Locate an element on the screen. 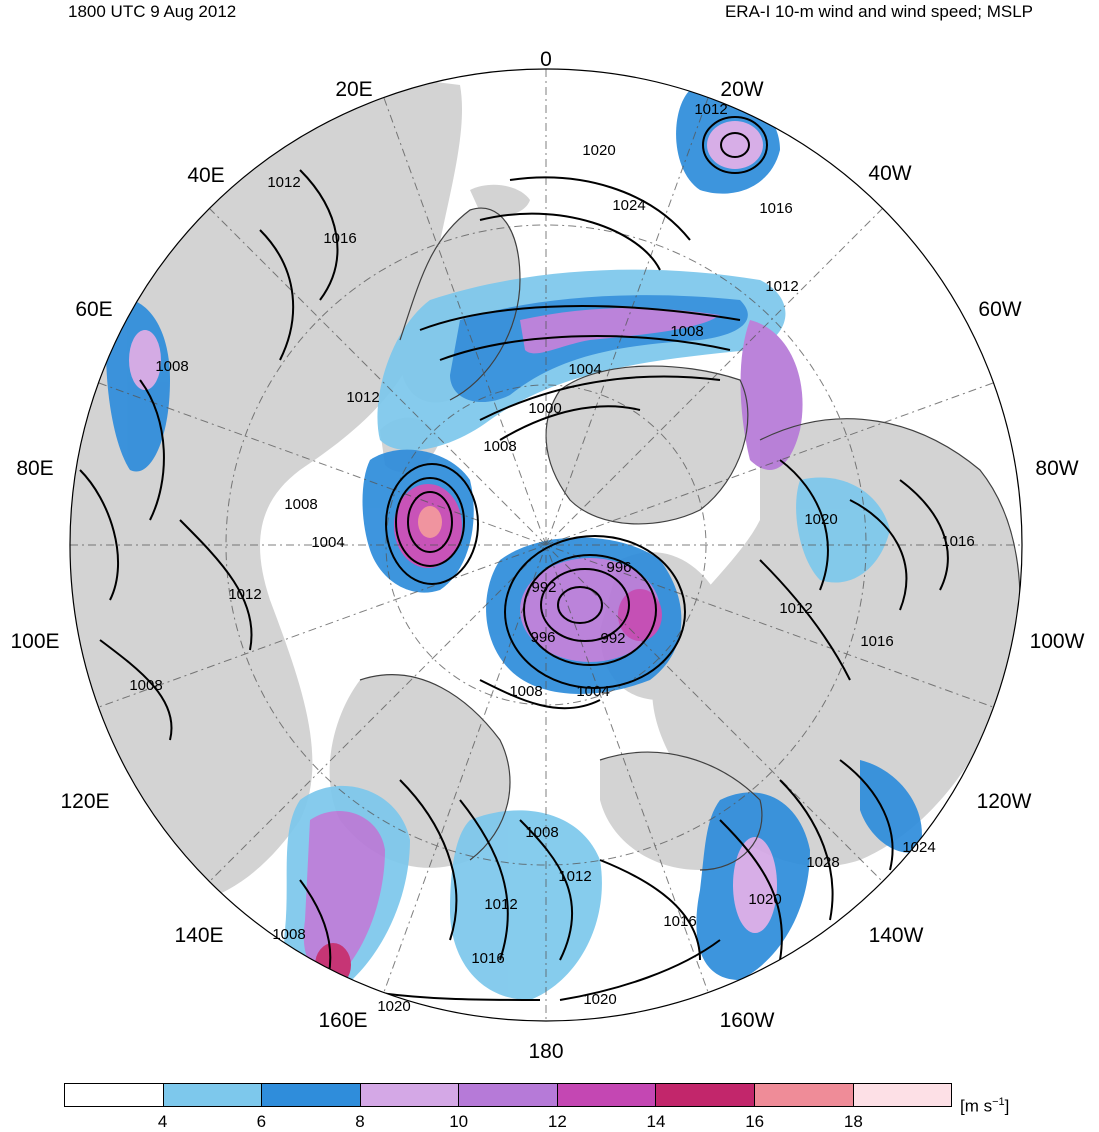 The image size is (1099, 1132). lon-label-80w: 80W is located at coordinates (1056, 468).